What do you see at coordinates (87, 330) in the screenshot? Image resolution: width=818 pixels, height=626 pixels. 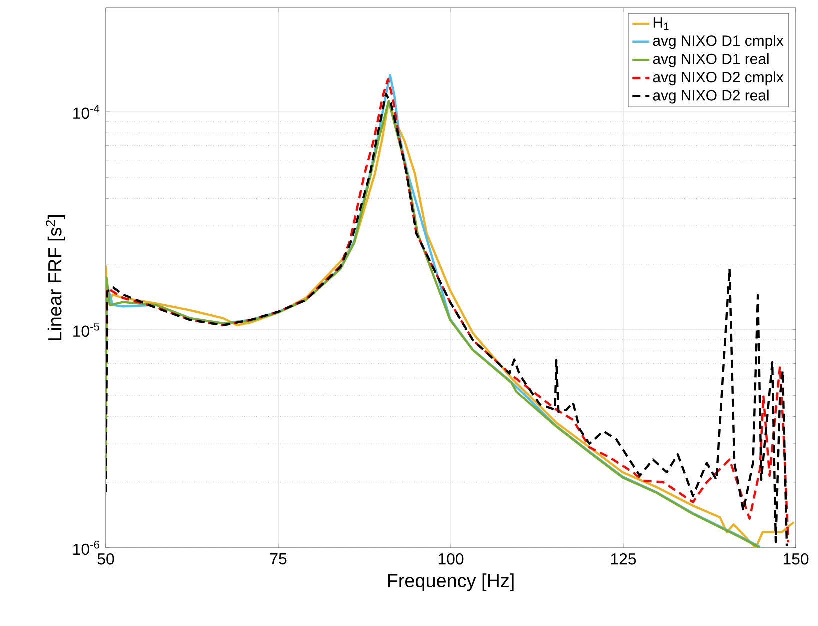 I see `y-tick-label: 10$^{-5}$` at bounding box center [87, 330].